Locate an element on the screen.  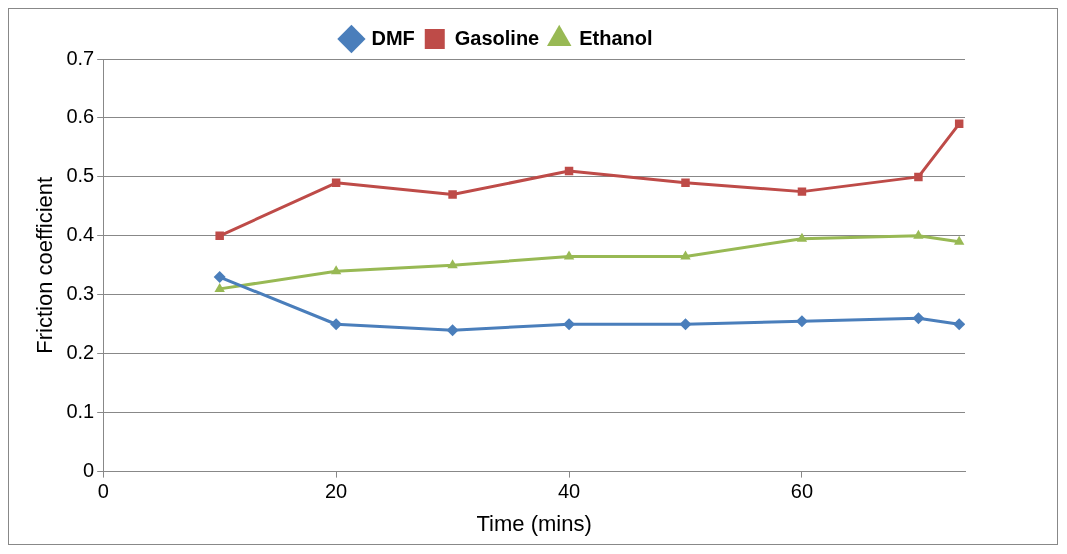
legend-label: DMF is located at coordinates (393, 37).